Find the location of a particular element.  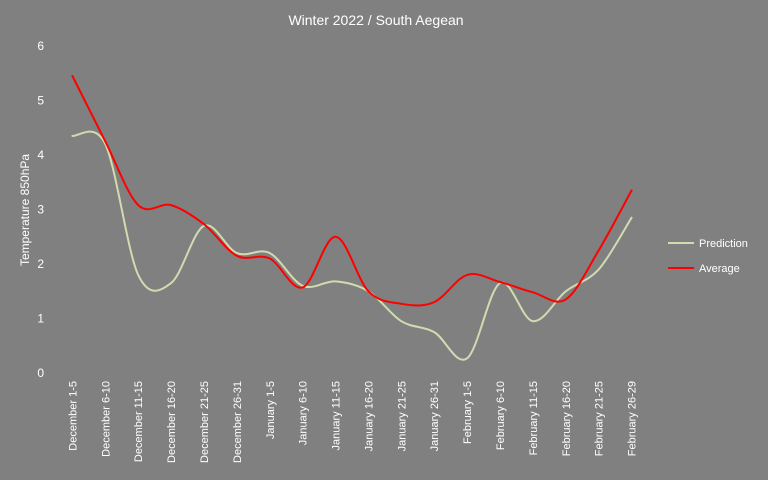

x-tick-label: January 26-31 is located at coordinates (435, 416).